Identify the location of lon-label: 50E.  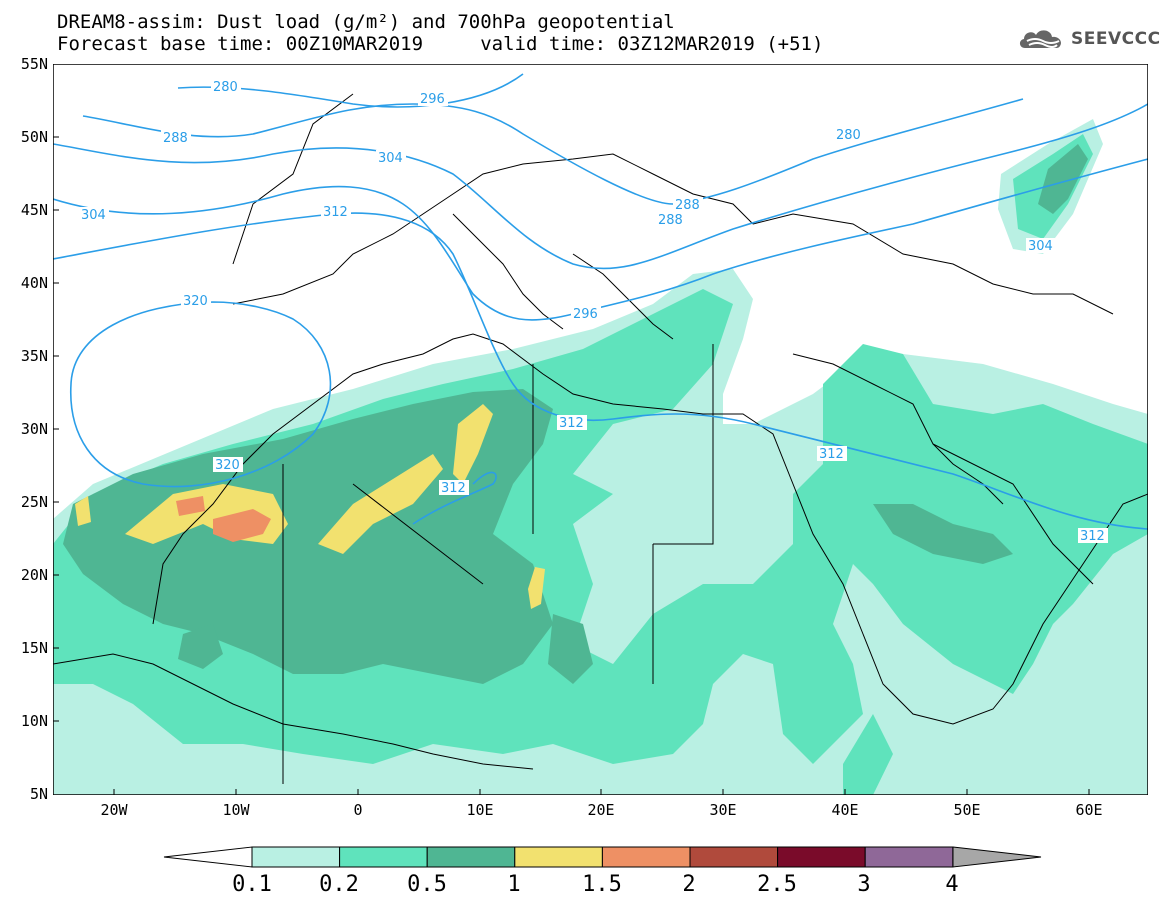
(967, 810).